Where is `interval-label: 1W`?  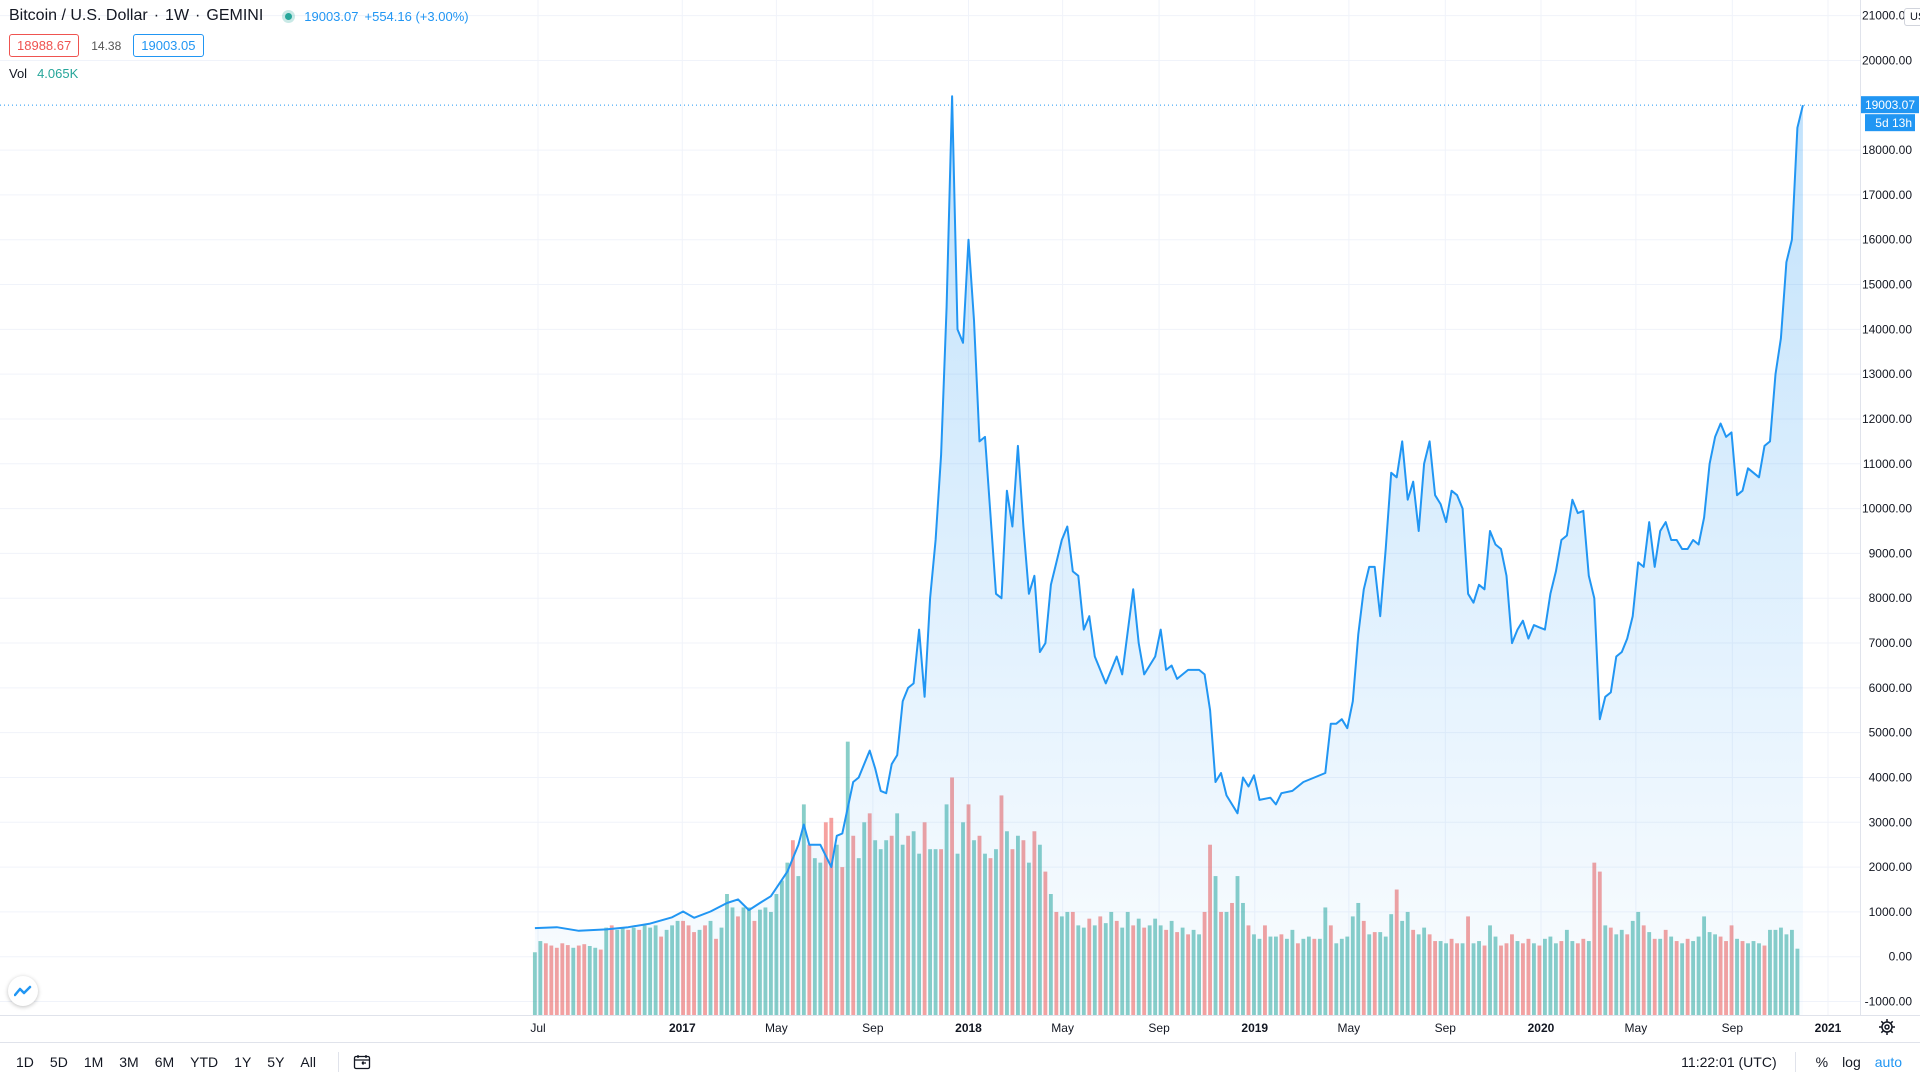
interval-label: 1W is located at coordinates (177, 15).